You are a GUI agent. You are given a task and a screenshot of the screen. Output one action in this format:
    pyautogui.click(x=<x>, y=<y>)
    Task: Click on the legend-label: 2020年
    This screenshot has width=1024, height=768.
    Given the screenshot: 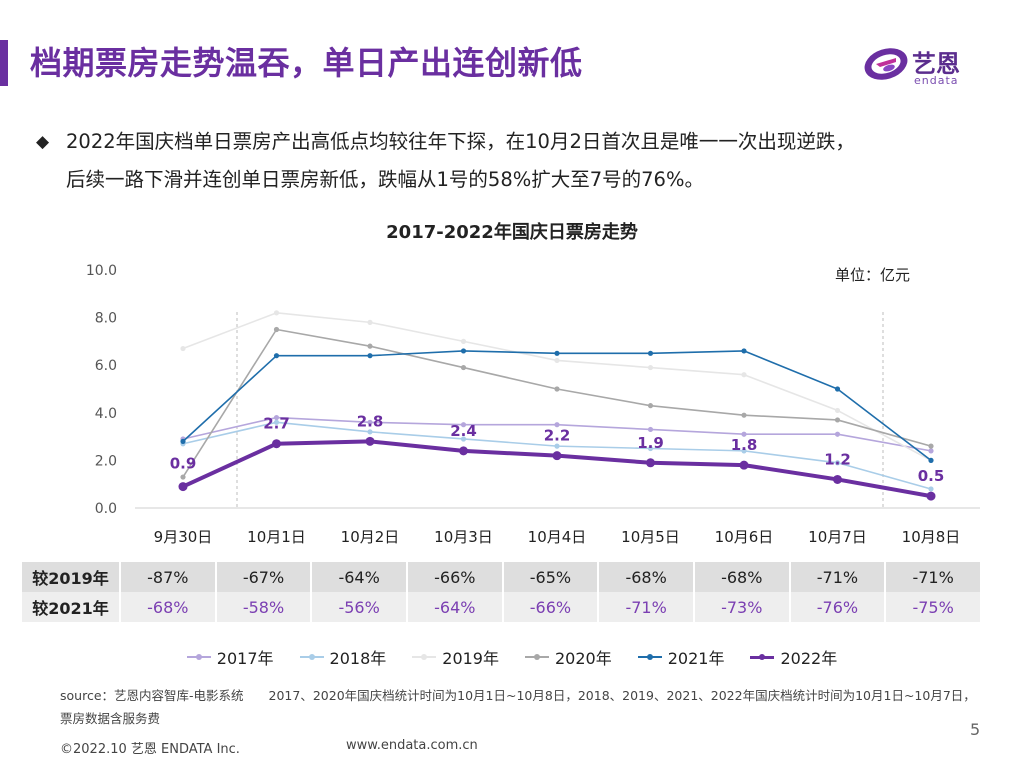 What is the action you would take?
    pyautogui.click(x=583, y=658)
    